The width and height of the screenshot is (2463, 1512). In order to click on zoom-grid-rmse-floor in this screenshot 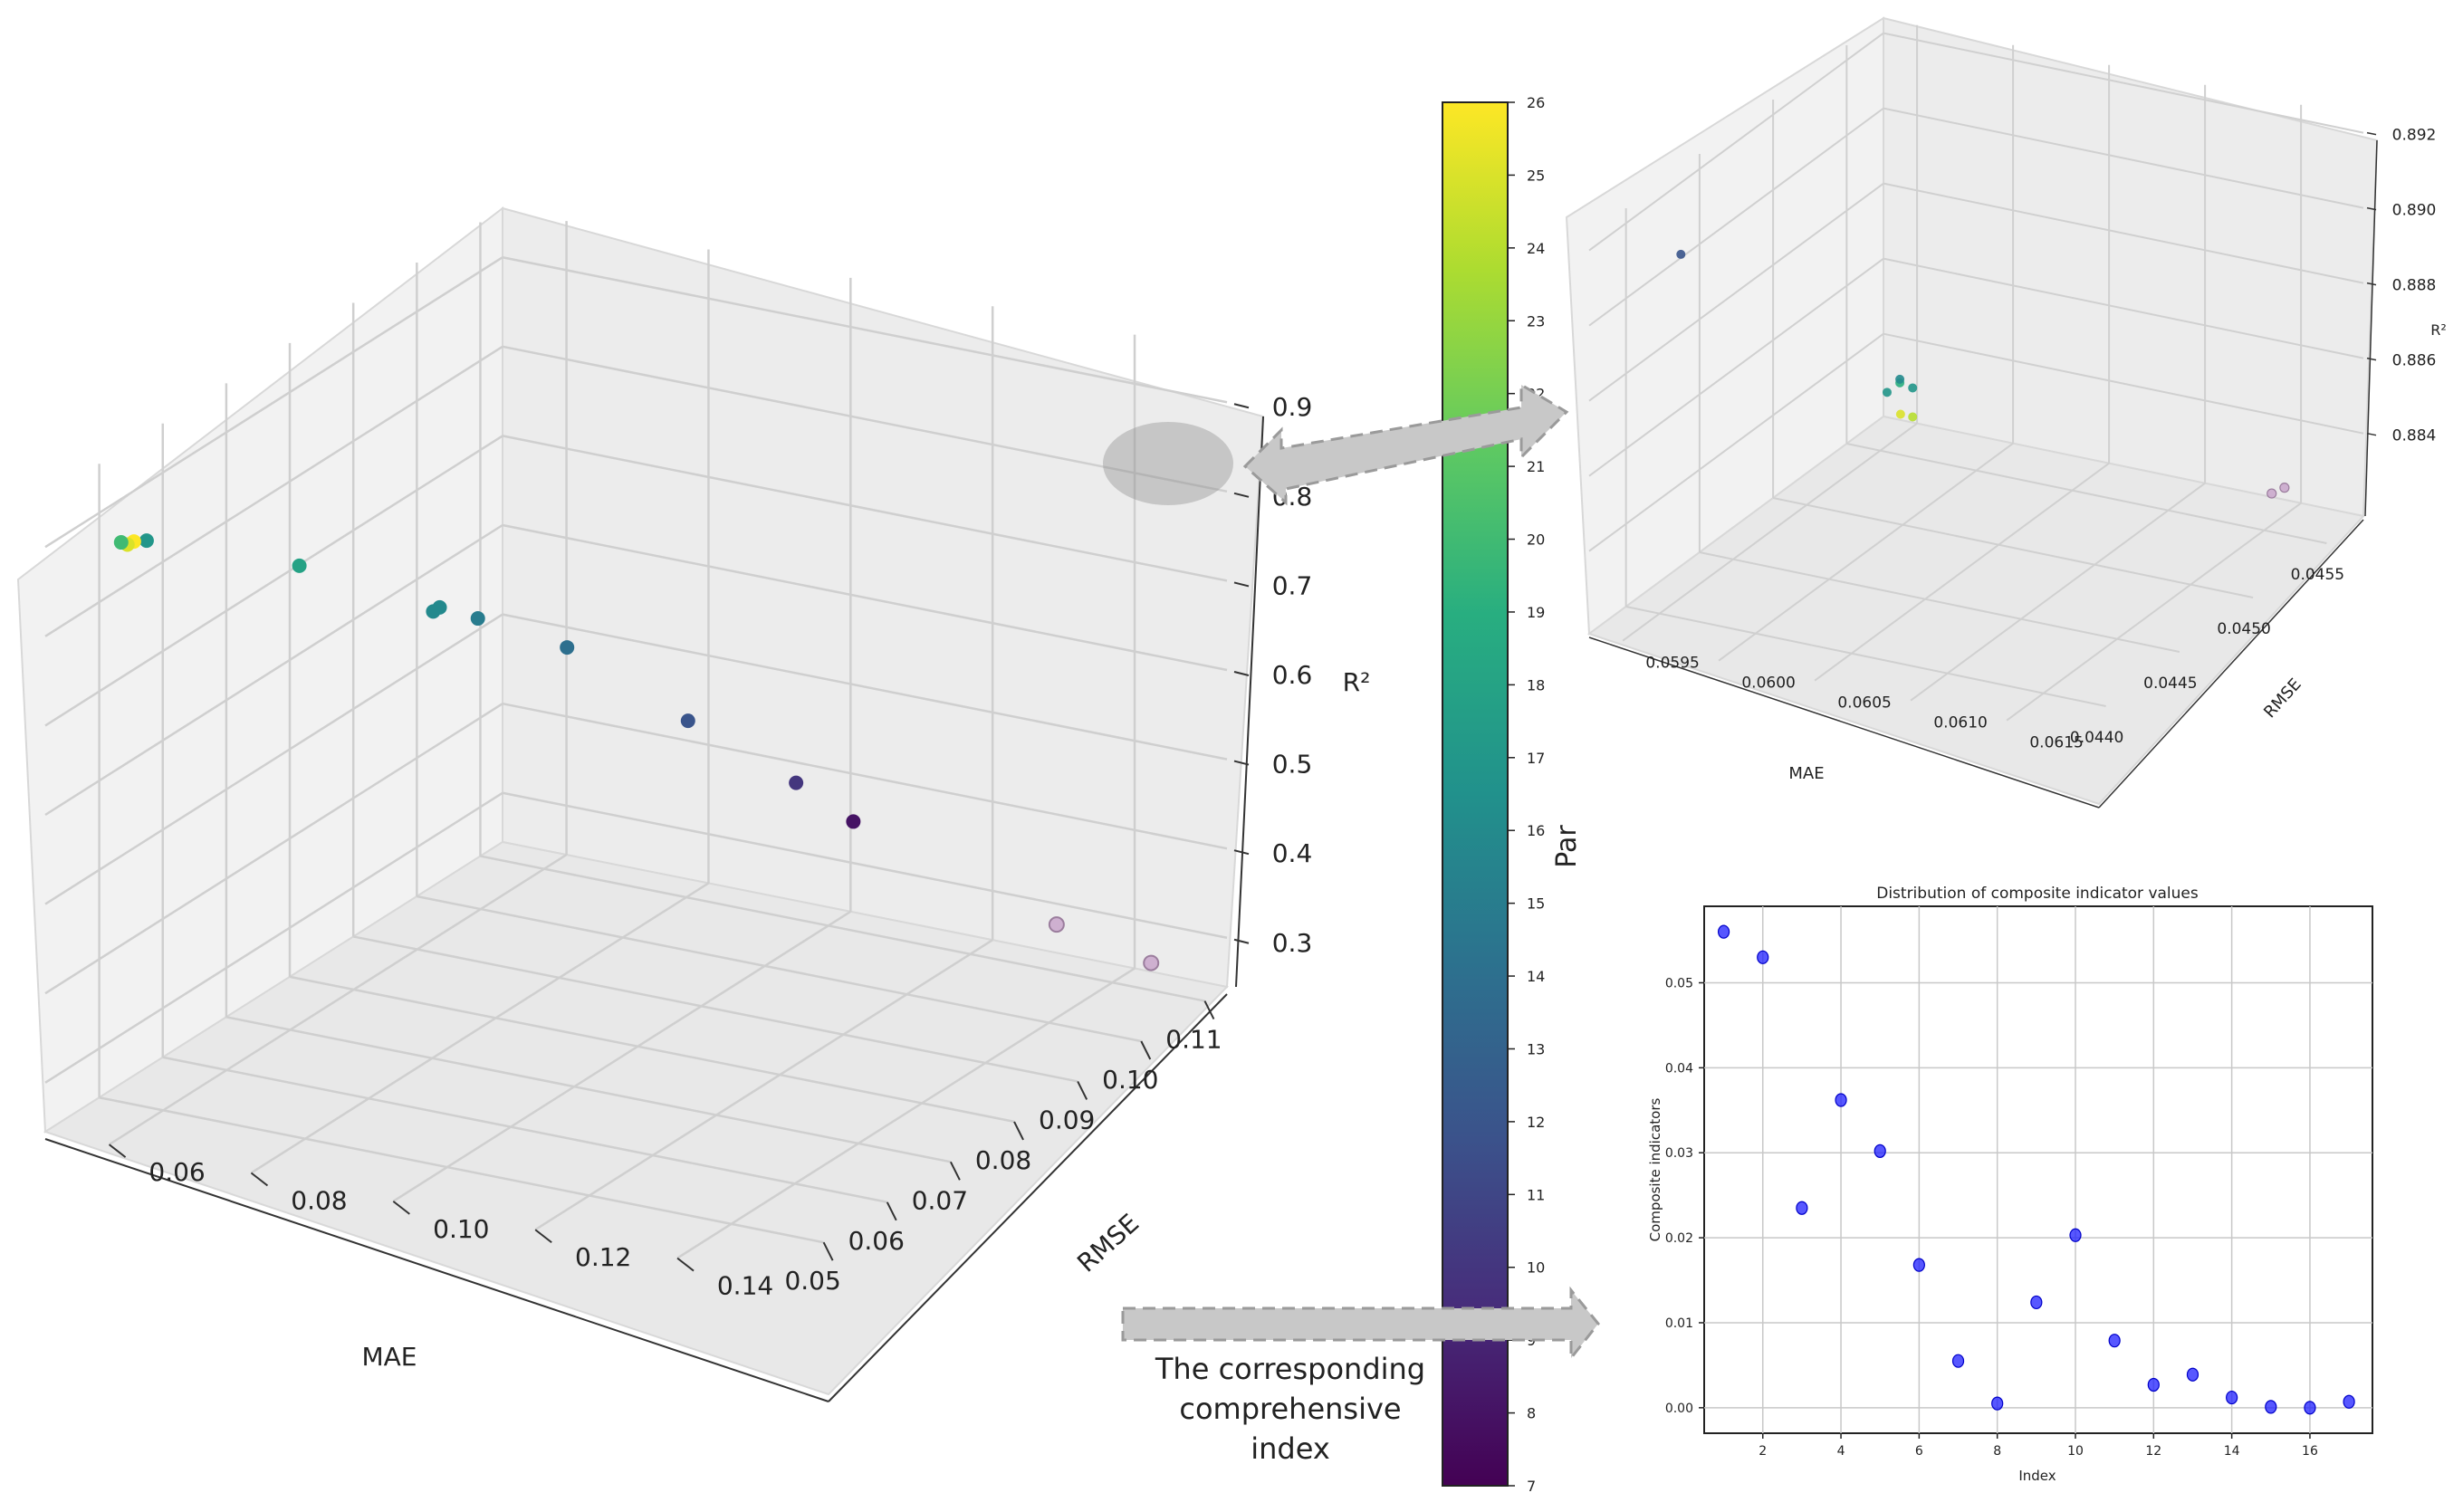, I will do `click(1962, 572)`.